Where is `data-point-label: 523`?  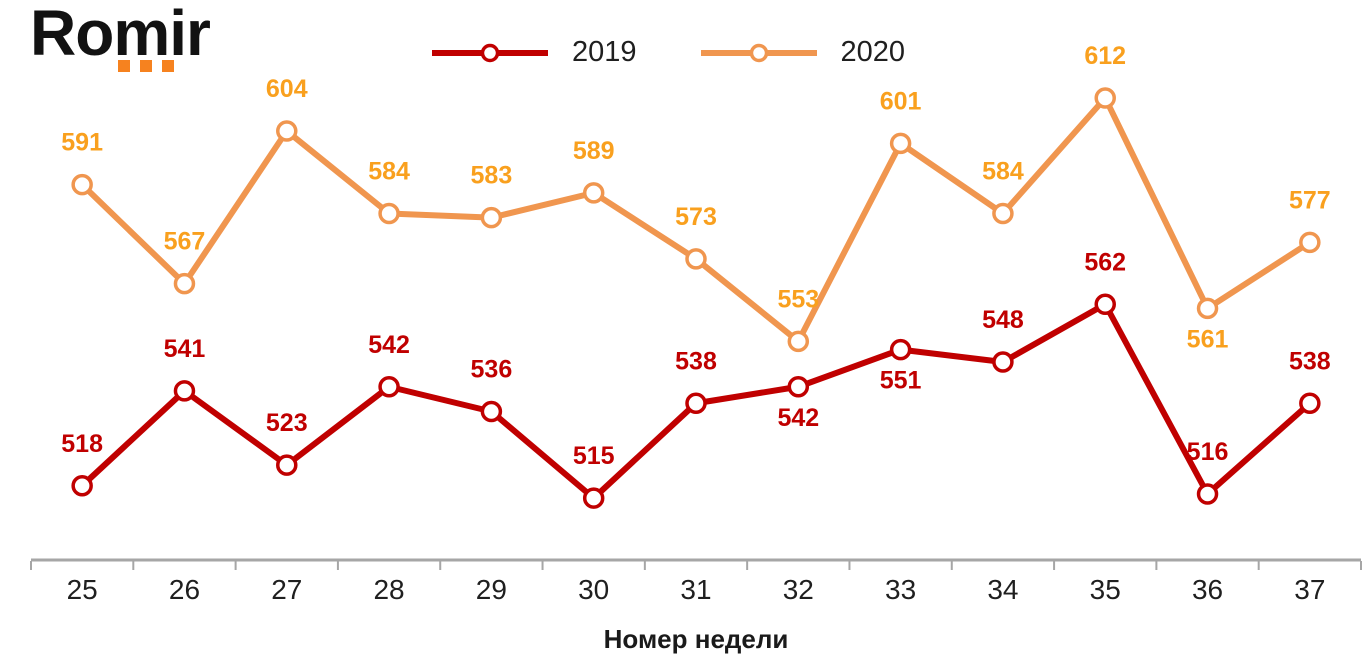
data-point-label: 523 is located at coordinates (287, 423).